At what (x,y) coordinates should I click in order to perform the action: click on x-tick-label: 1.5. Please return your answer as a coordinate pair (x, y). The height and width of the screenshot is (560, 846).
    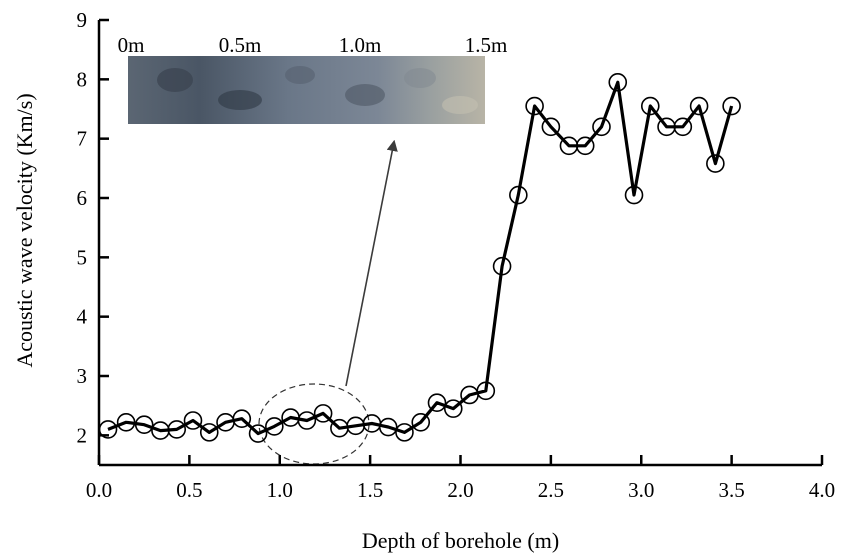
    Looking at the image, I should click on (370, 490).